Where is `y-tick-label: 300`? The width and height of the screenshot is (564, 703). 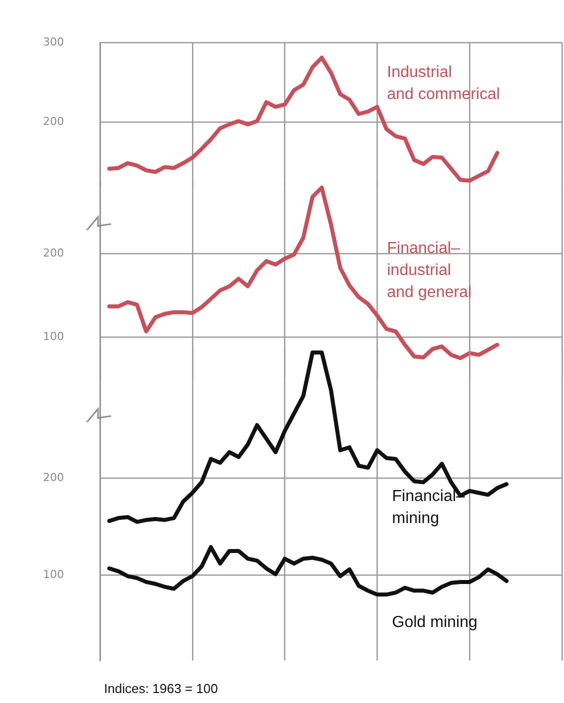
y-tick-label: 300 is located at coordinates (53, 41).